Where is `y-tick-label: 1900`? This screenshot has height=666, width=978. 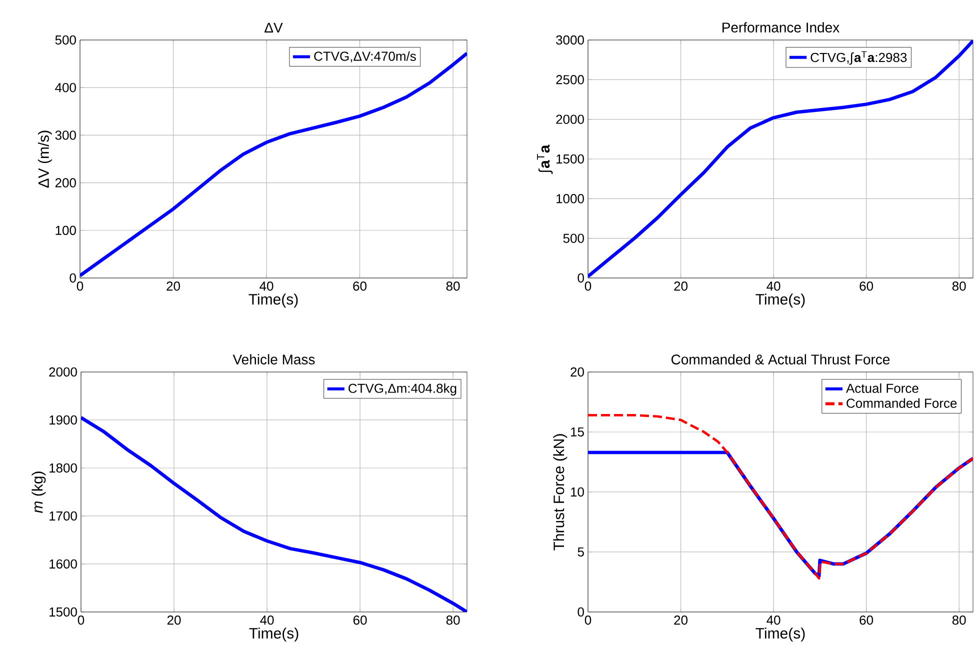
y-tick-label: 1900 is located at coordinates (63, 420).